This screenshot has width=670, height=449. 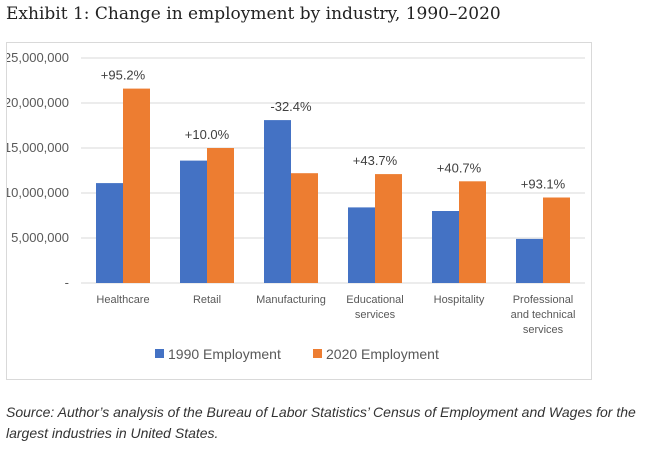 I want to click on change-label: +43.7%, so click(x=375, y=160).